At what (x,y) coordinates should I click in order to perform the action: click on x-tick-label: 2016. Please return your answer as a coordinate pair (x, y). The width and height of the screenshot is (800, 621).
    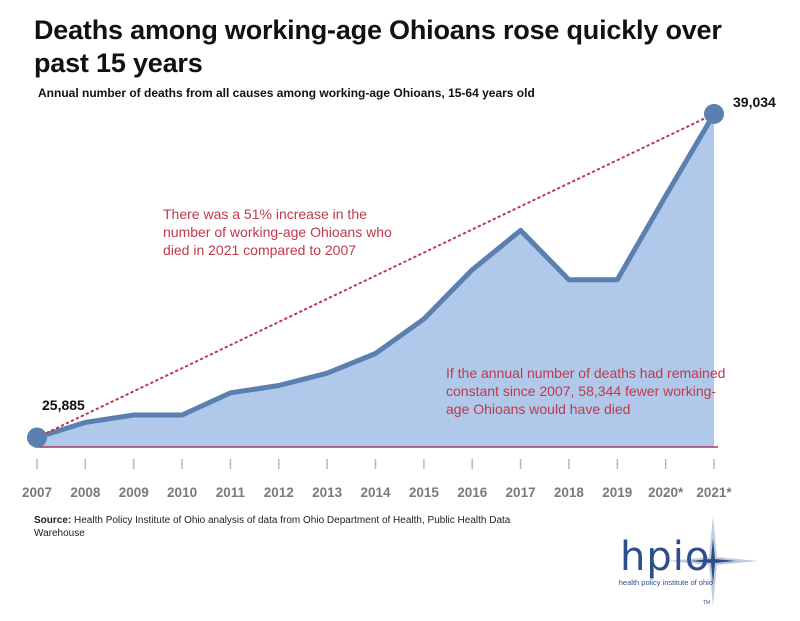
    Looking at the image, I should click on (472, 492).